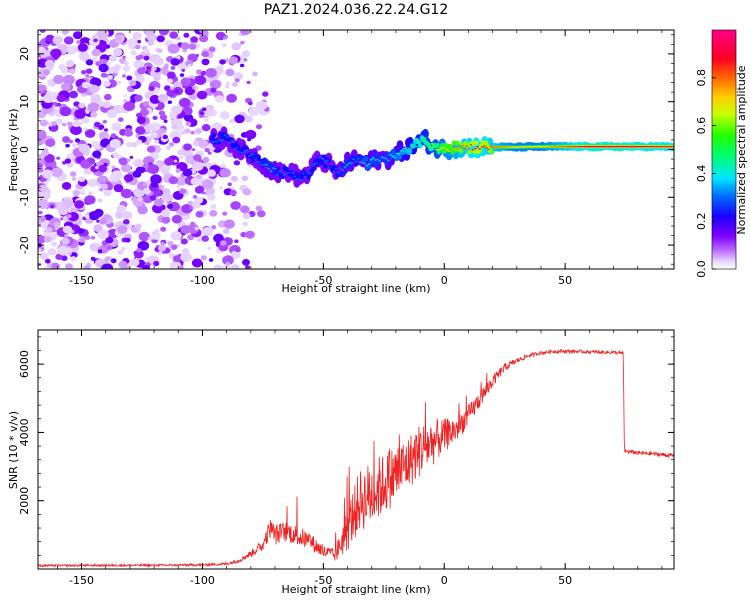  I want to click on snr-x-tick-label: -150, so click(81, 580).